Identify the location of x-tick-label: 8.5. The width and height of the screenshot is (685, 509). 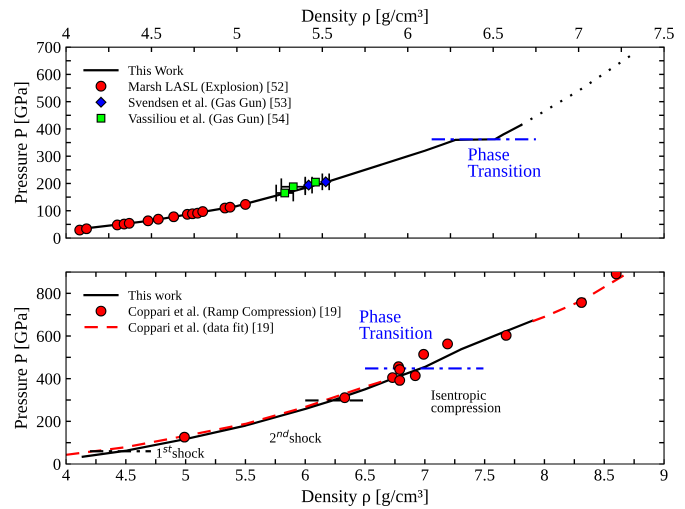
(604, 475).